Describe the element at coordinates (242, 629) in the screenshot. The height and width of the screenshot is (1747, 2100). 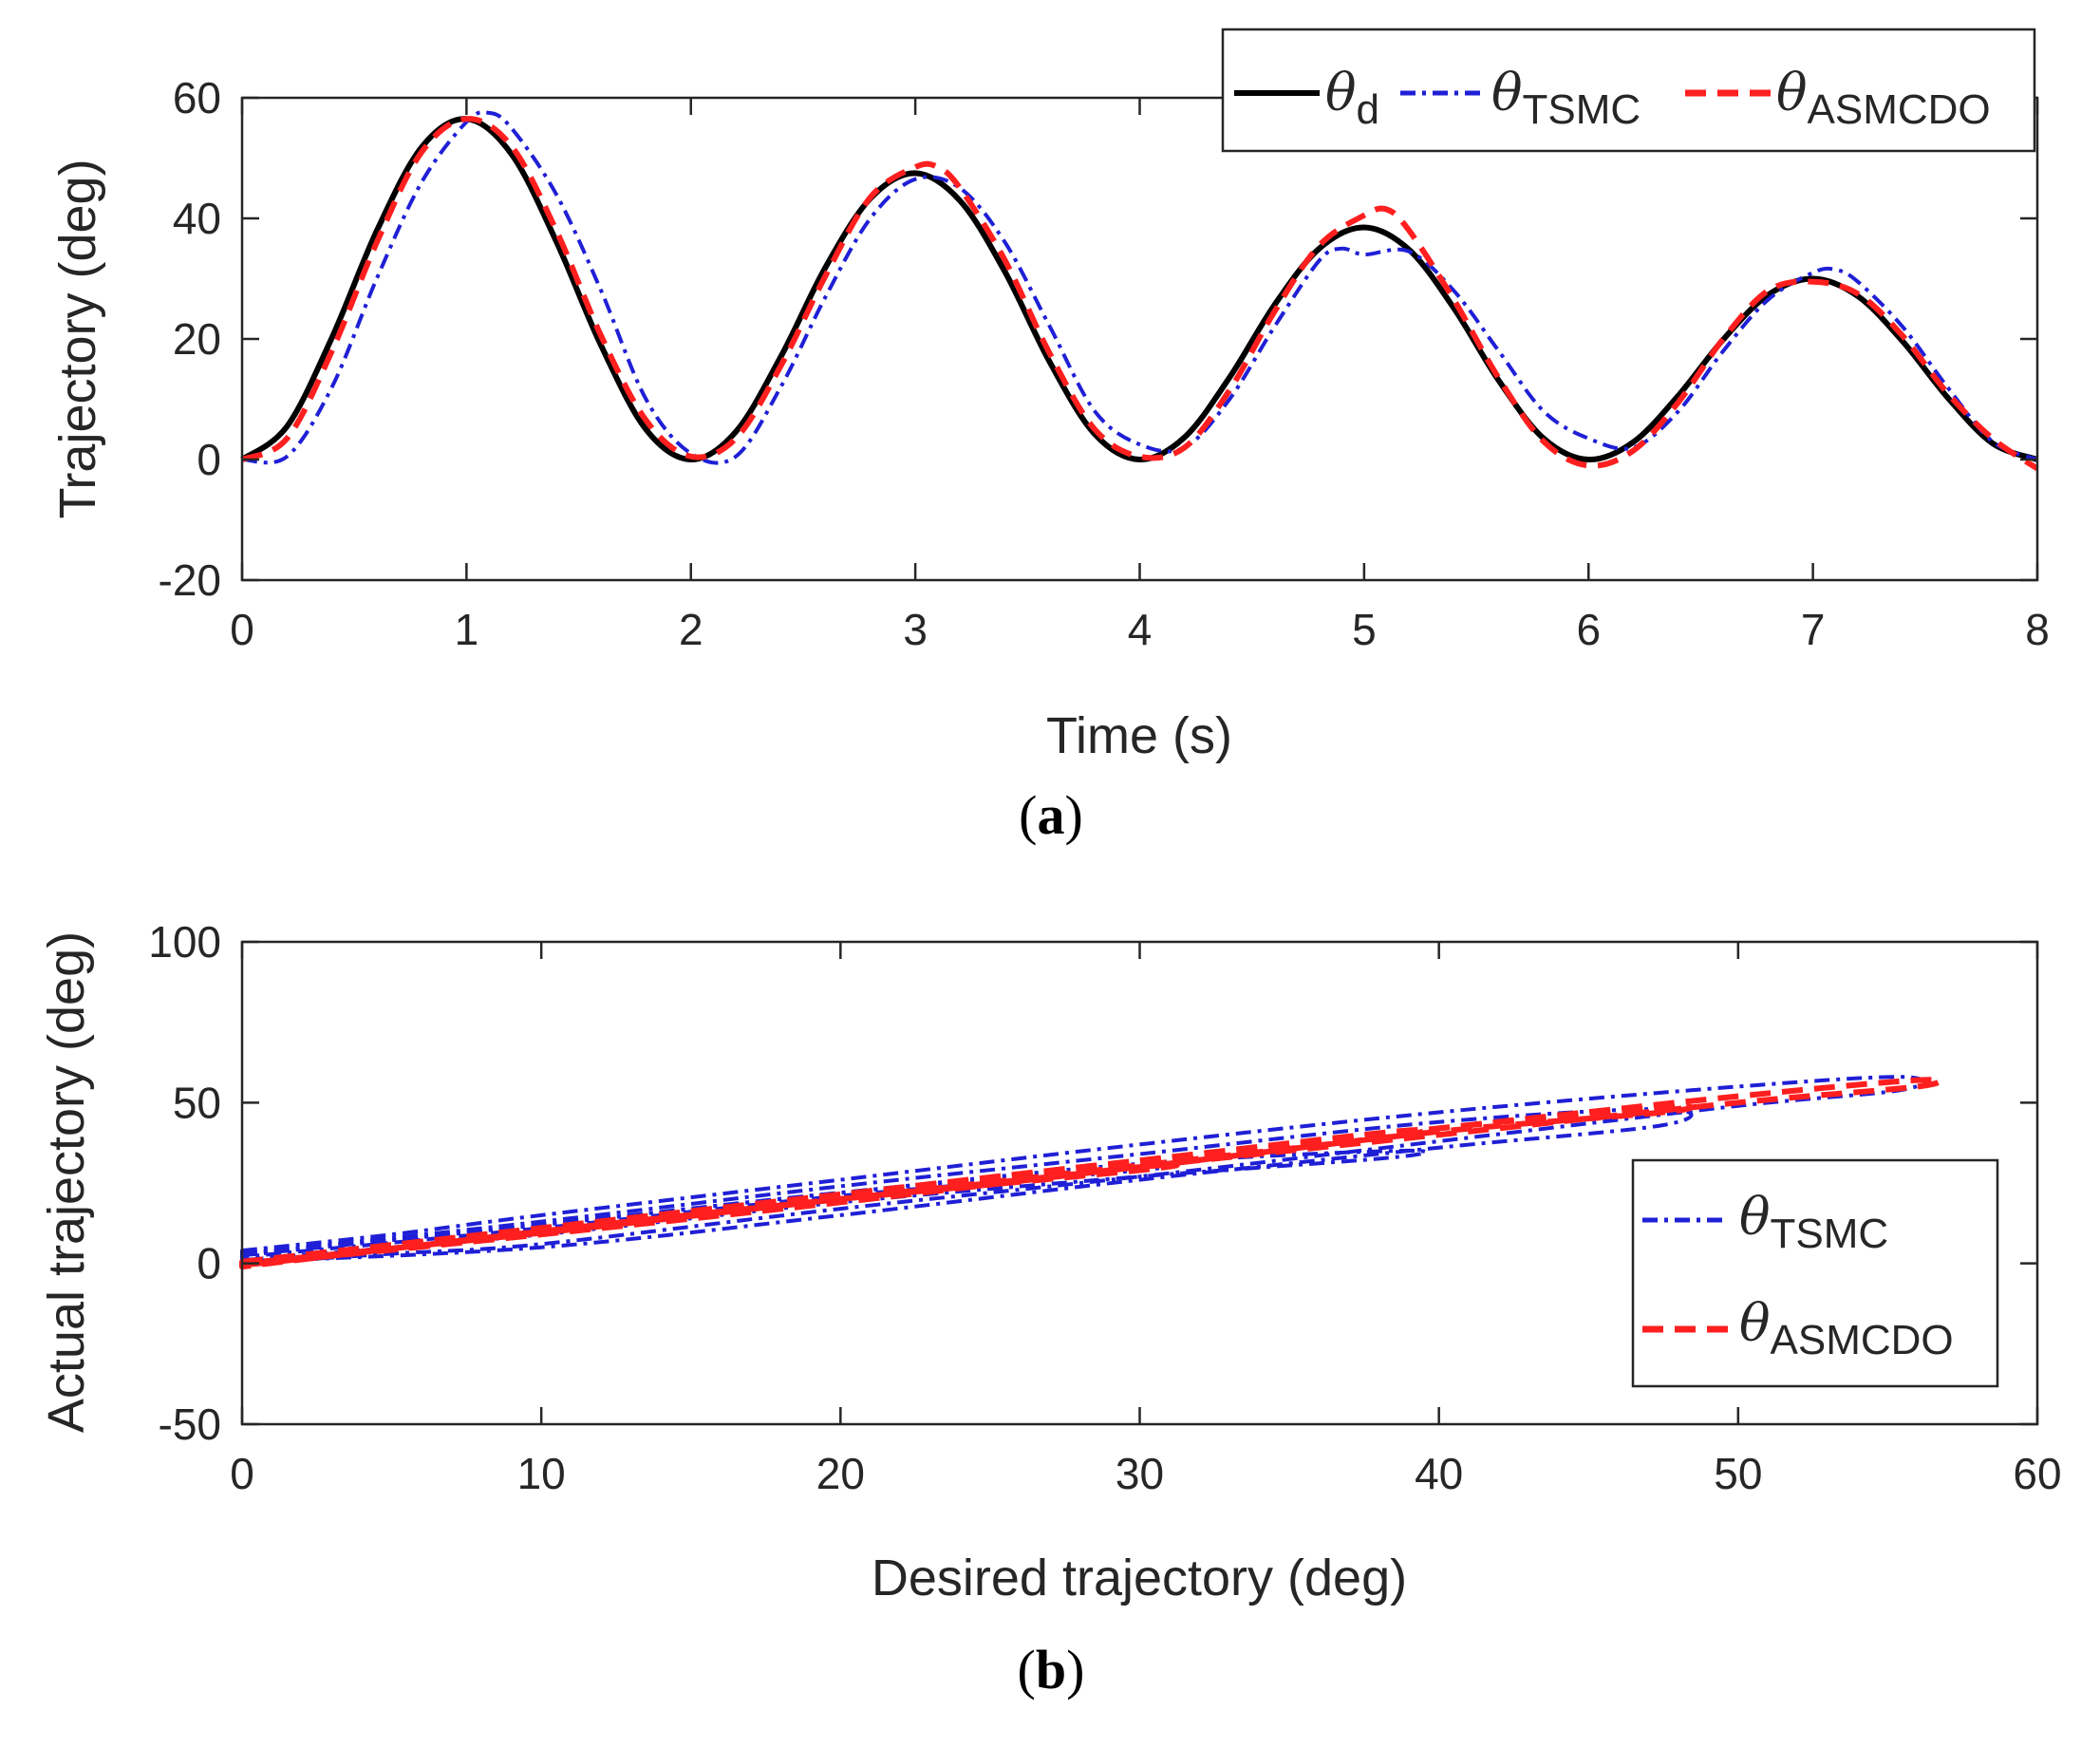
I see `panel-a-x-tick-label-0: 0` at that location.